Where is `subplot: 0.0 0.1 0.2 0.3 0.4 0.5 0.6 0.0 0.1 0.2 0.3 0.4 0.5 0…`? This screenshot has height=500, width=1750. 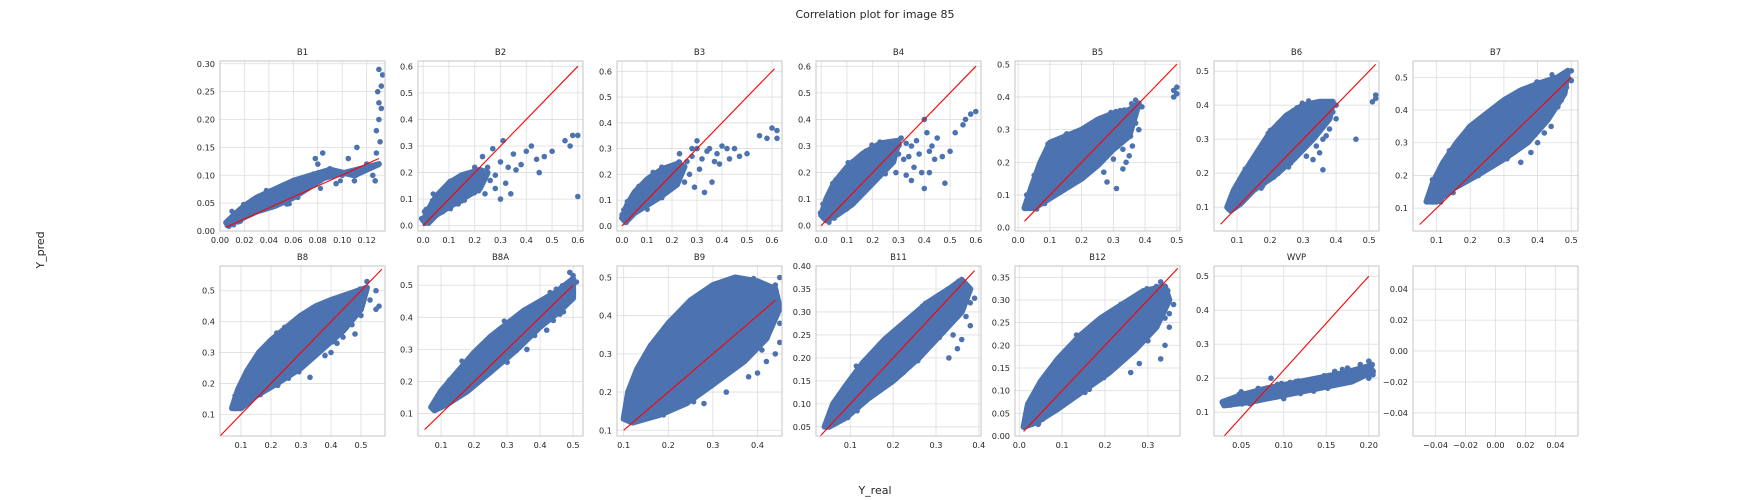 subplot: 0.0 0.1 0.2 0.3 0.4 0.5 0.6 0.0 0.1 0.2 0.3 0.4 0.5 0… is located at coordinates (492, 146).